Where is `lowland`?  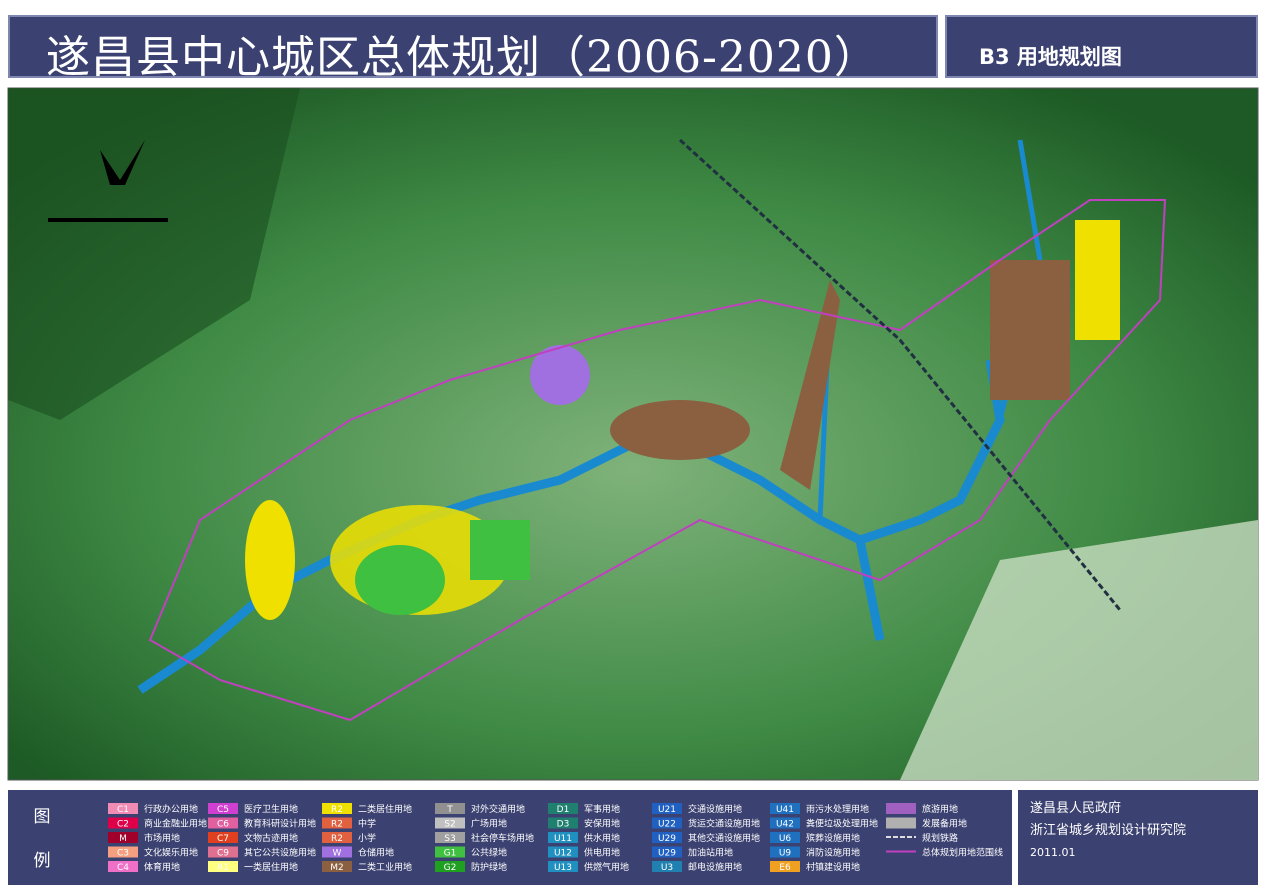
lowland is located at coordinates (1079, 650).